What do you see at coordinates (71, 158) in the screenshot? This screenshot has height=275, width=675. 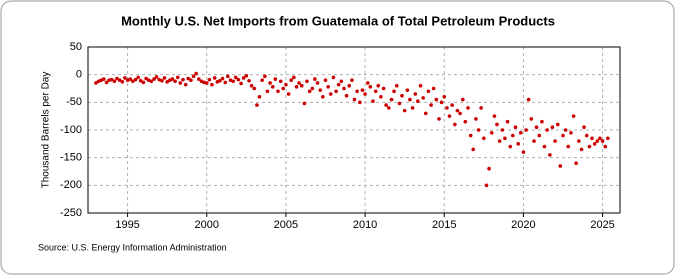 I see `y-tick-label: -150` at bounding box center [71, 158].